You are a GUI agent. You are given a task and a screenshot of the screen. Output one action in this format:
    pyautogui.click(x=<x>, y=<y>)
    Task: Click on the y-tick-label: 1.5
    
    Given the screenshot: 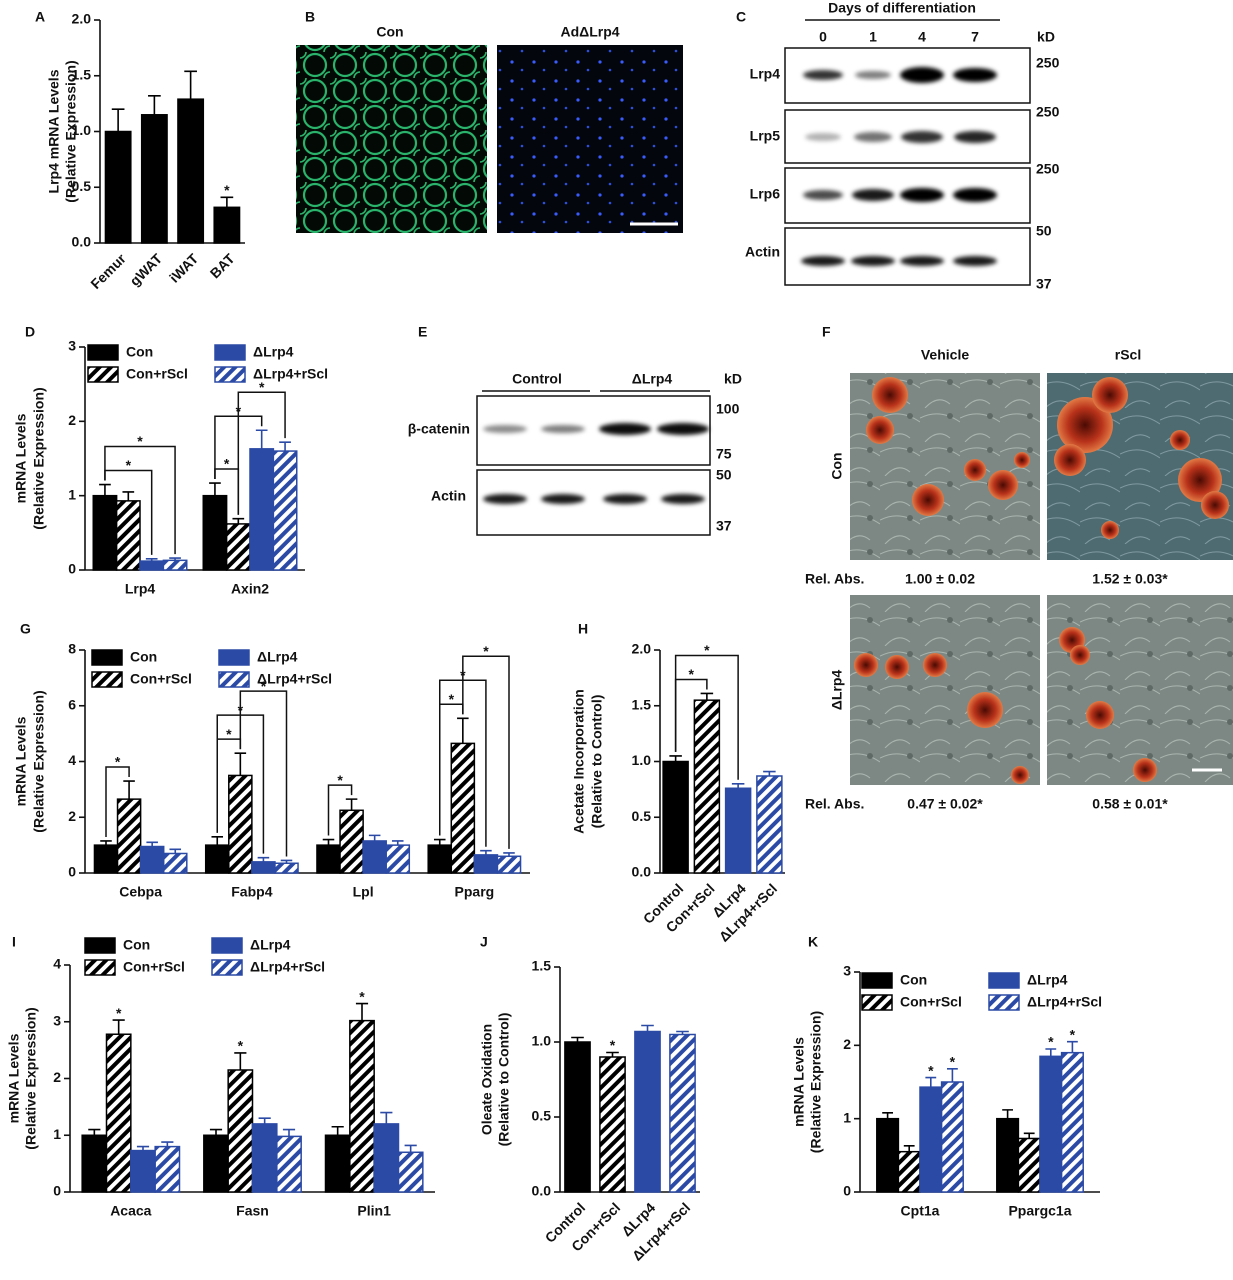 What is the action you would take?
    pyautogui.click(x=82, y=74)
    